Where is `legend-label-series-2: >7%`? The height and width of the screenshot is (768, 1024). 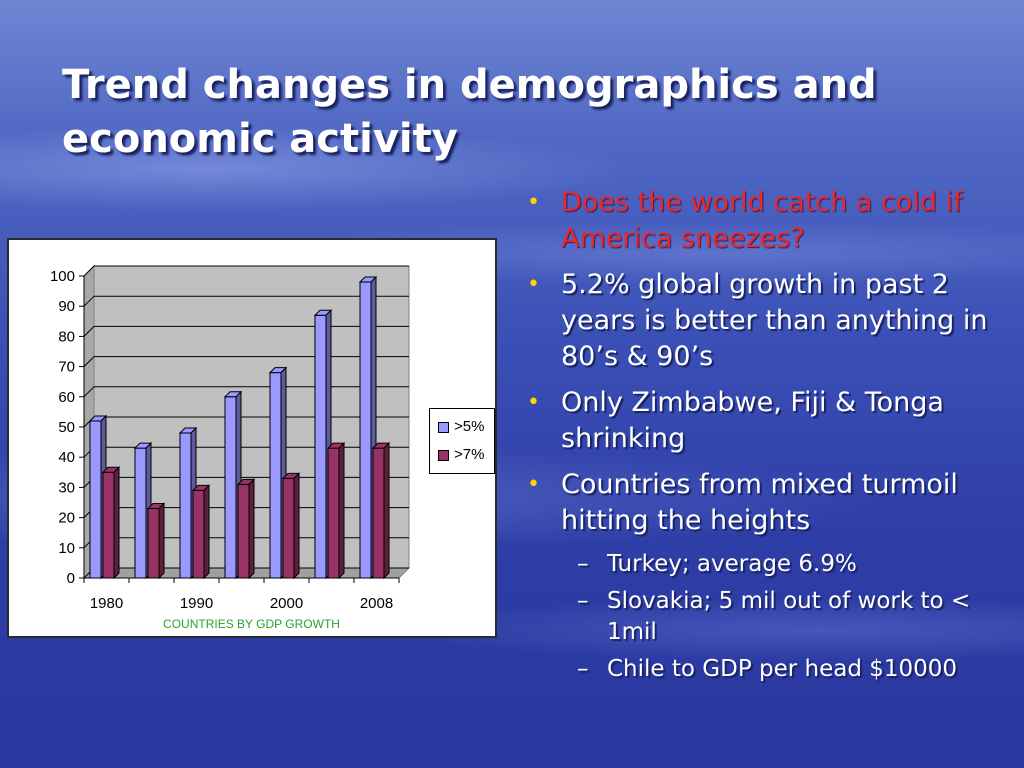 legend-label-series-2: >7% is located at coordinates (469, 454).